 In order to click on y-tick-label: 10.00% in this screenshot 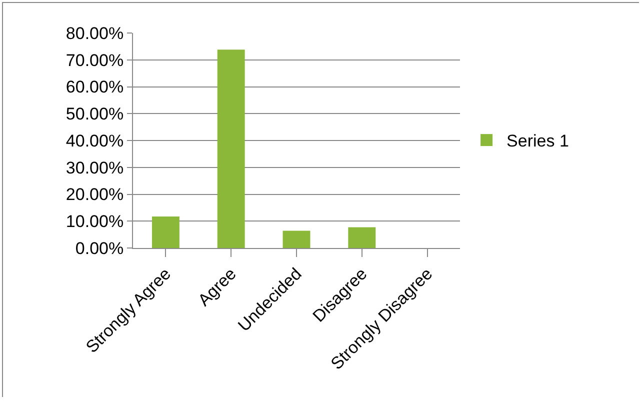, I will do `click(95, 222)`.